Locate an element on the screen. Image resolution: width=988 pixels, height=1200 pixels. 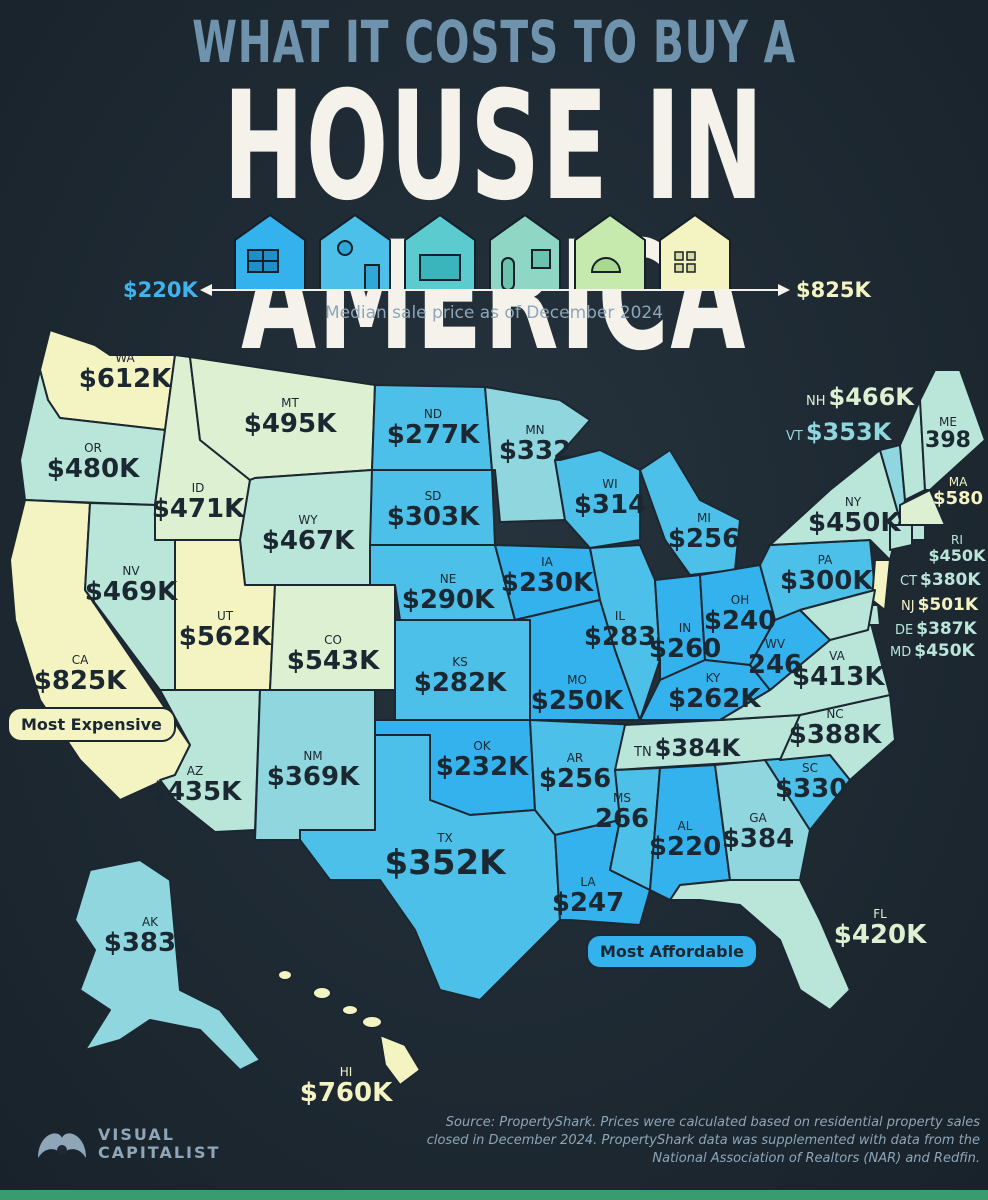
state-label-sc: SC $330 is located at coordinates (811, 781).